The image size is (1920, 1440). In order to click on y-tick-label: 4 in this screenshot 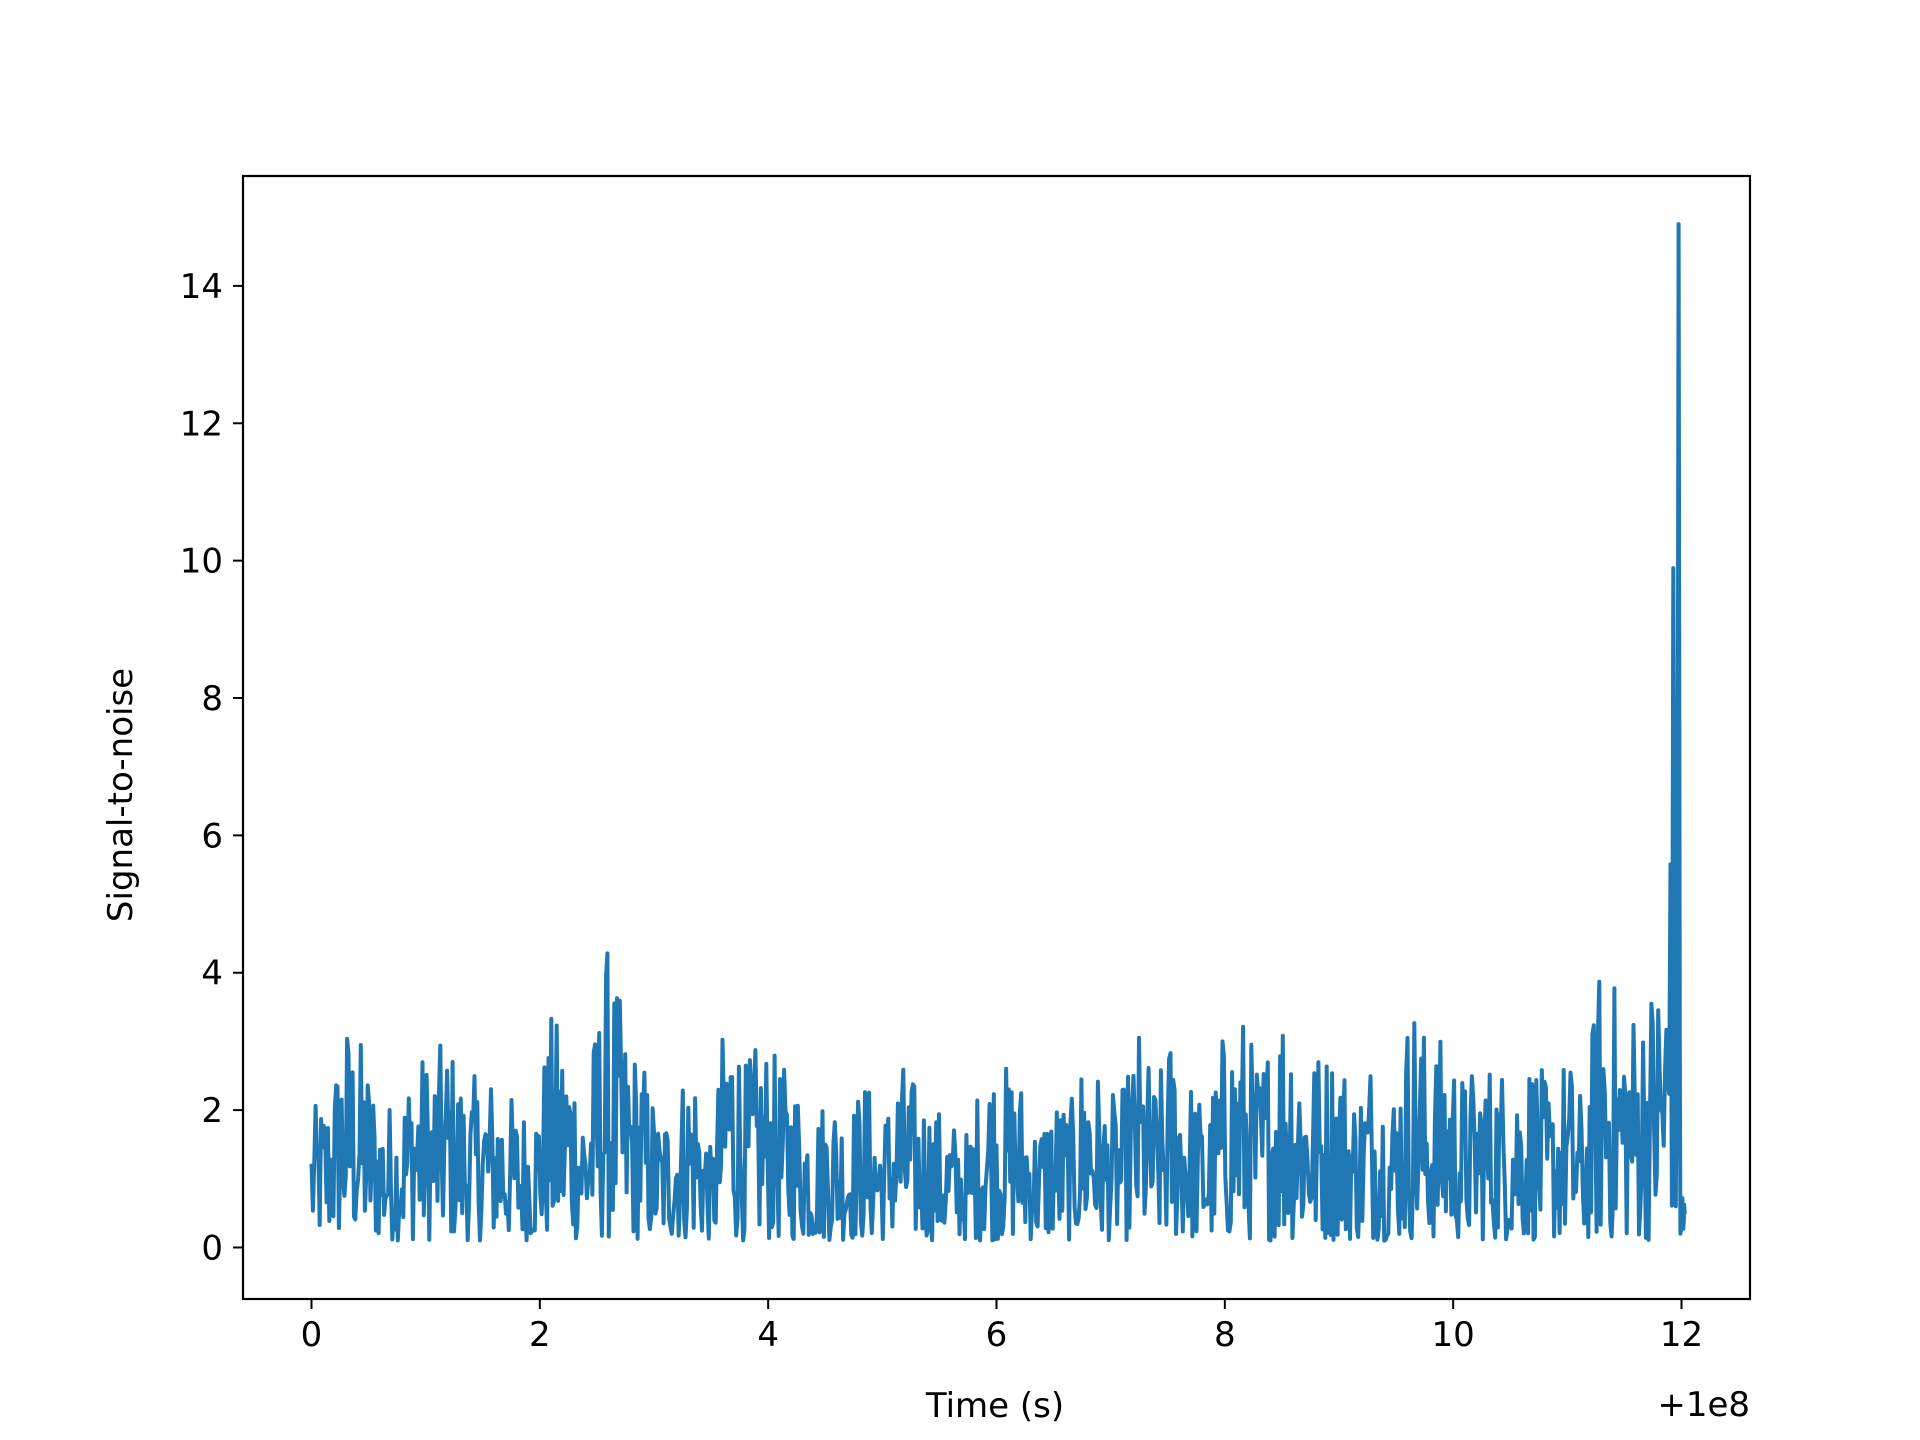, I will do `click(212, 974)`.